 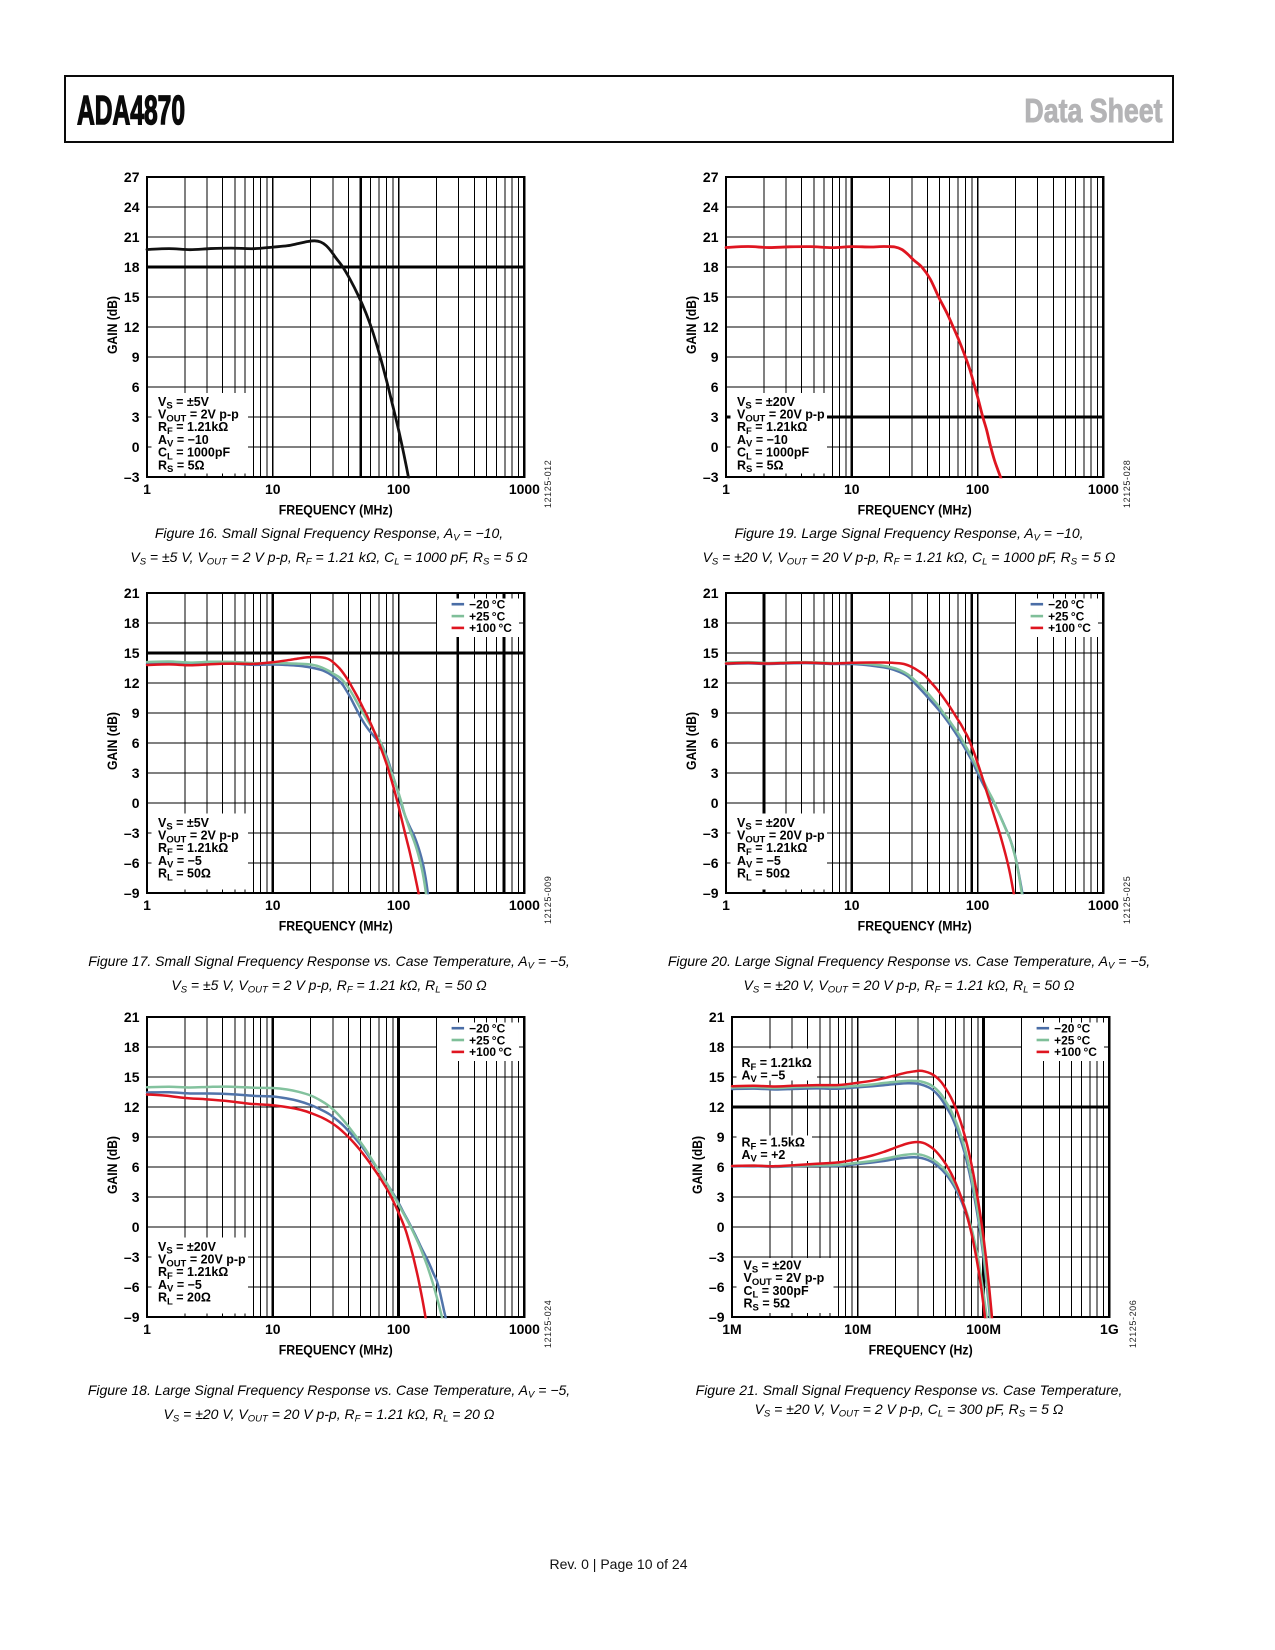 What do you see at coordinates (1126, 483) in the screenshot?
I see `svg-text: 12125-028` at bounding box center [1126, 483].